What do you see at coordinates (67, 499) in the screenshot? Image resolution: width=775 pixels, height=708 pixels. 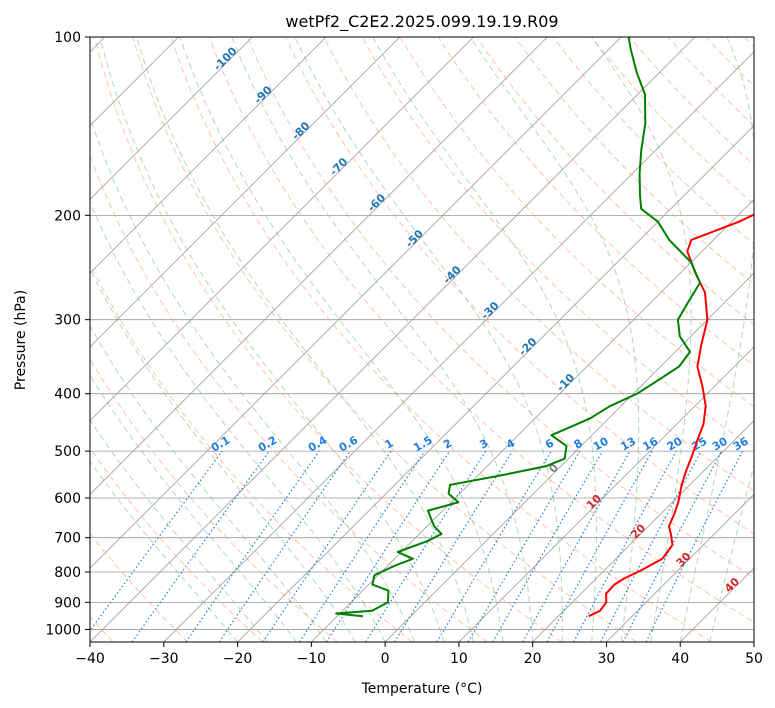 I see `y-tick-label: 600` at bounding box center [67, 499].